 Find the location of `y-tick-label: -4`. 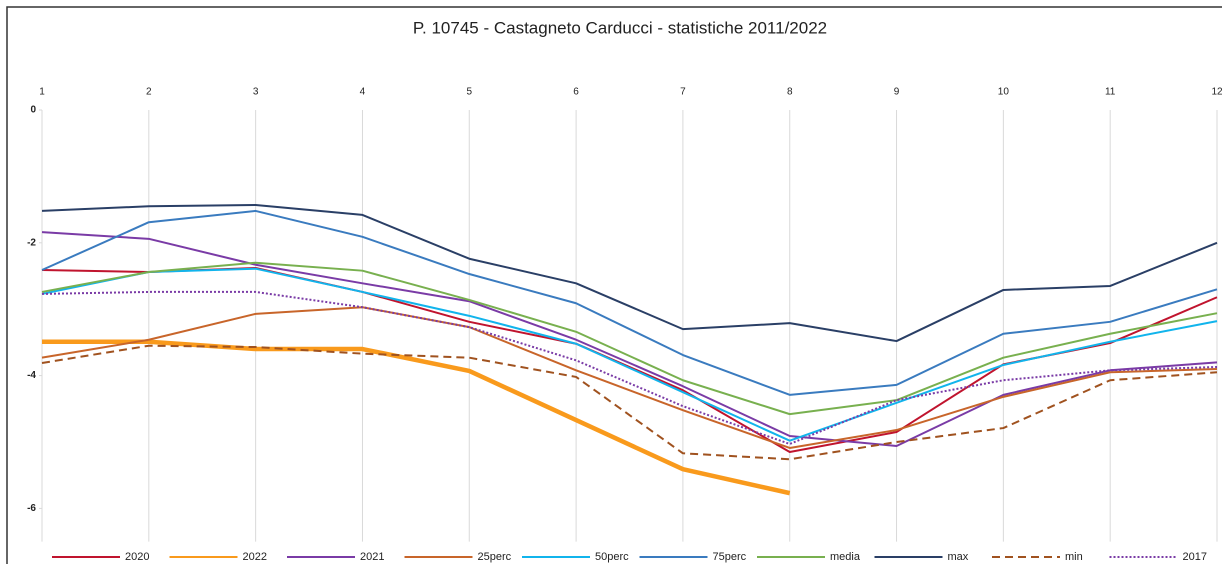

y-tick-label: -4 is located at coordinates (31, 375).